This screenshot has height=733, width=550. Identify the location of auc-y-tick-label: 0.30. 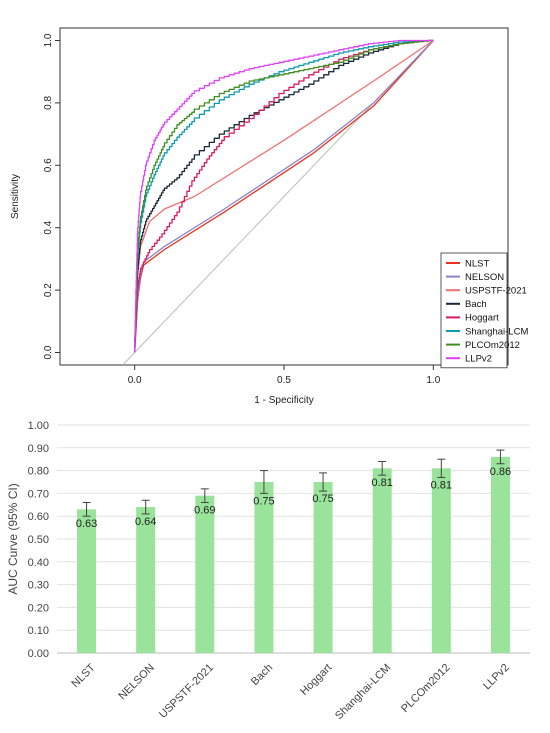
(38, 586).